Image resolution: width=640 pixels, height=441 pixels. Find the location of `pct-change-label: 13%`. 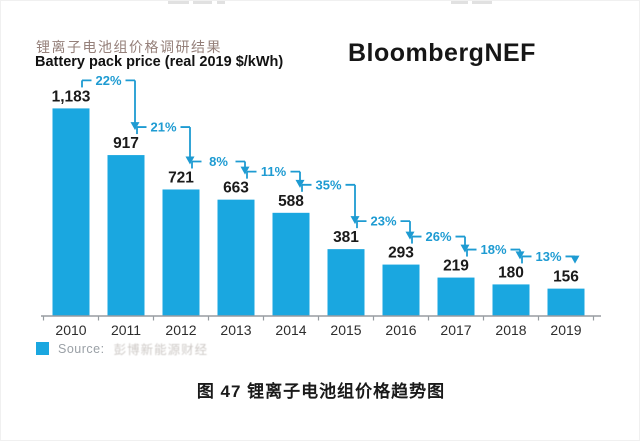

pct-change-label: 13% is located at coordinates (548, 256).